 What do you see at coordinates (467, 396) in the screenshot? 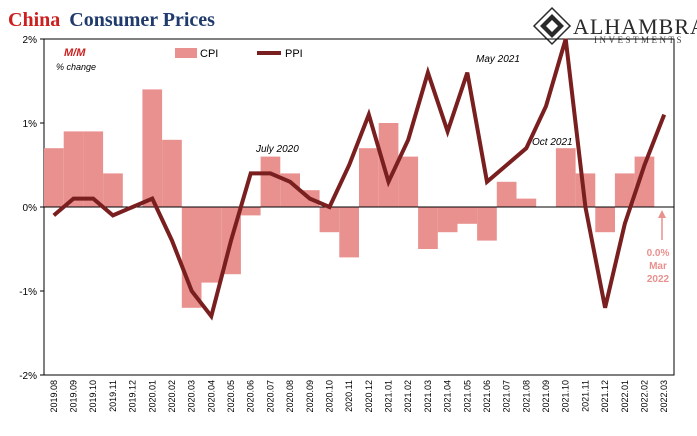
I see `x-tick-label: 2021.05` at bounding box center [467, 396].